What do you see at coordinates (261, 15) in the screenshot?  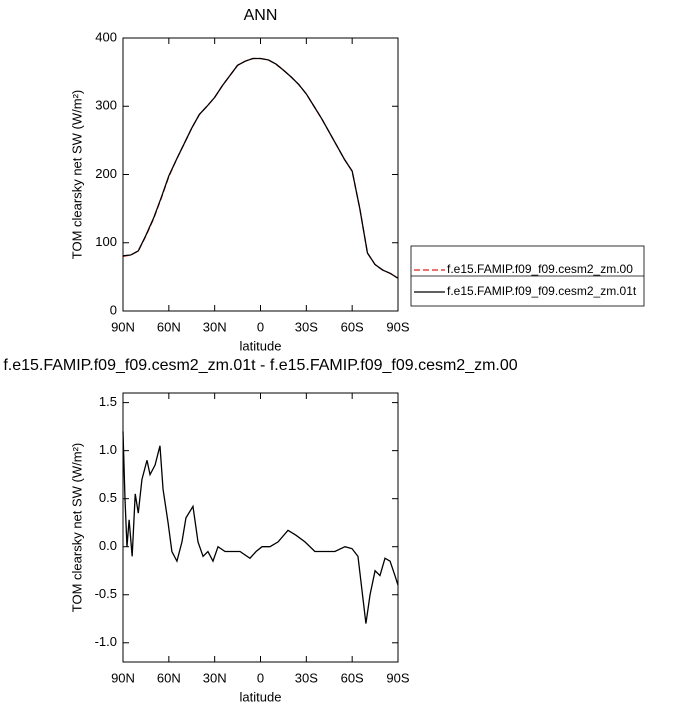 I see `chart-title: ANN` at bounding box center [261, 15].